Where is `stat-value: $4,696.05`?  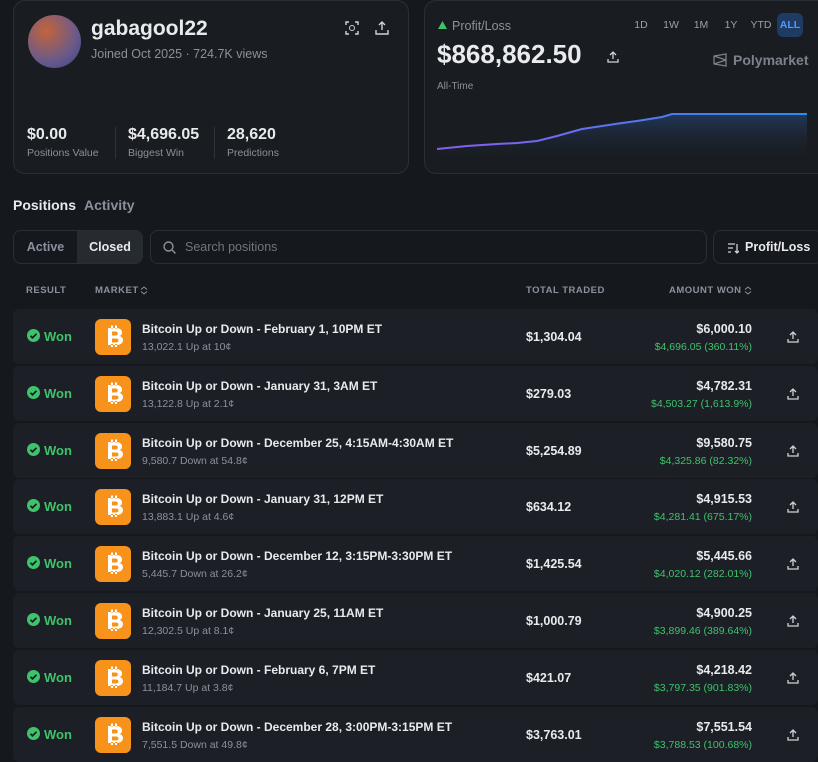 stat-value: $4,696.05 is located at coordinates (164, 134).